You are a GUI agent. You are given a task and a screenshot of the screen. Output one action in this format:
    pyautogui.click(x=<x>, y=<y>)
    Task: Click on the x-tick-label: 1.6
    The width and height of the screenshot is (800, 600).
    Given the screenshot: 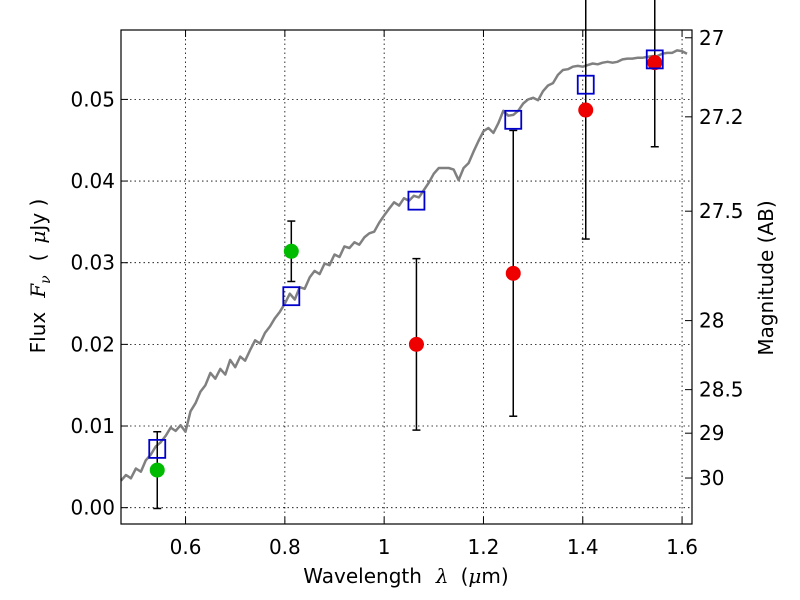 What is the action you would take?
    pyautogui.click(x=682, y=547)
    